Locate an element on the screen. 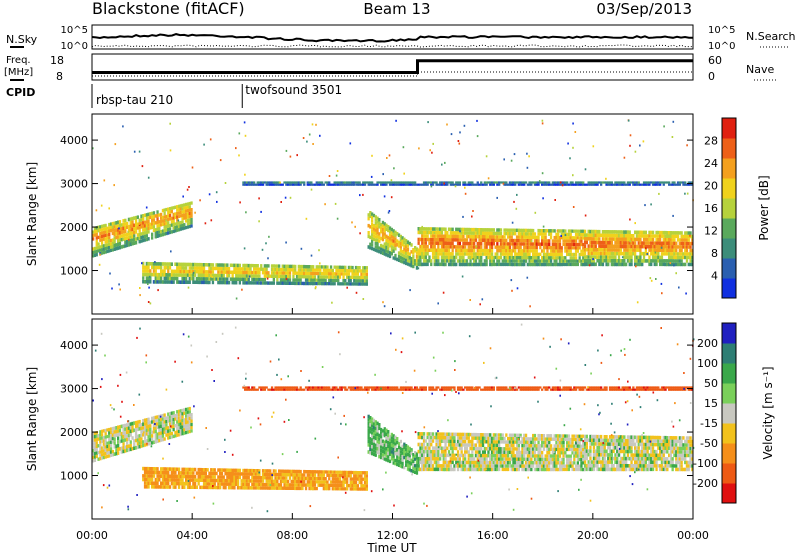 The height and width of the screenshot is (554, 800). freq-tick-top: 18 is located at coordinates (57, 60).